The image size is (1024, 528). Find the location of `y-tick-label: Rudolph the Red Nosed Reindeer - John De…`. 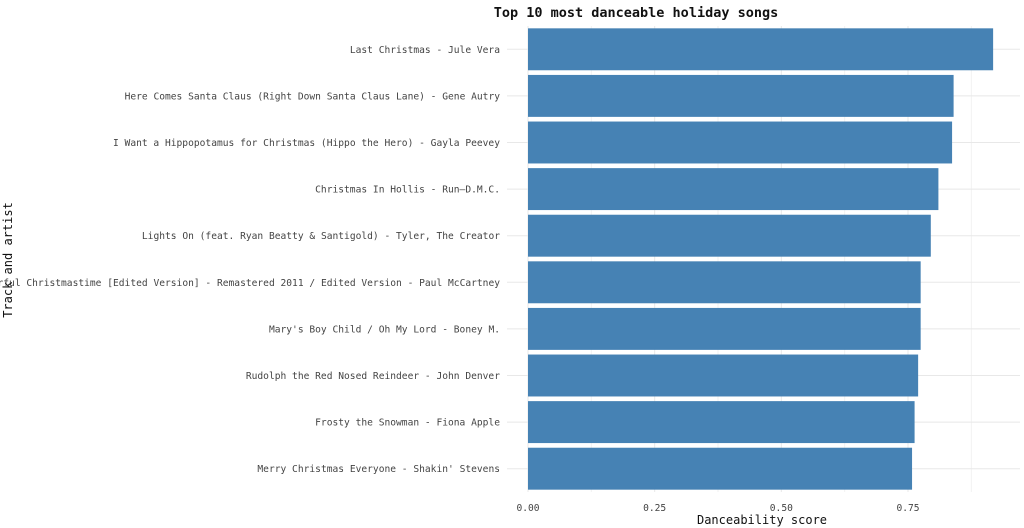

y-tick-label: Rudolph the Red Nosed Reindeer - John De… is located at coordinates (373, 376).